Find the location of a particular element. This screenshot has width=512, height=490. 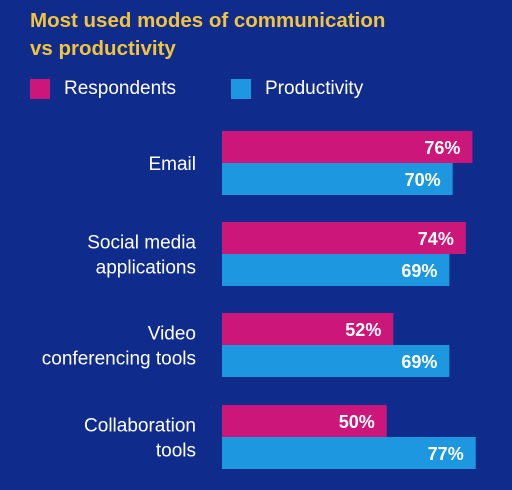

category-label-line: Email is located at coordinates (172, 164).